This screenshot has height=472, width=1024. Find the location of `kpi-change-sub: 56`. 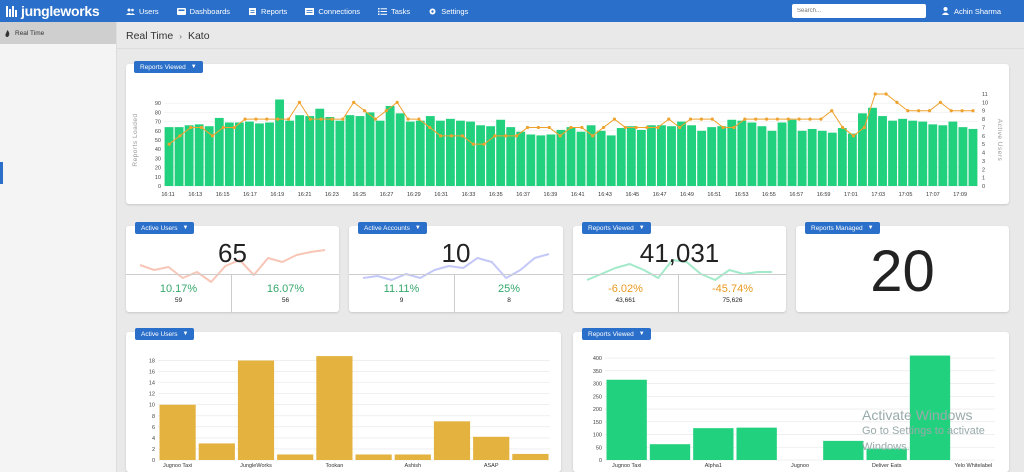

kpi-change-sub: 56 is located at coordinates (285, 300).